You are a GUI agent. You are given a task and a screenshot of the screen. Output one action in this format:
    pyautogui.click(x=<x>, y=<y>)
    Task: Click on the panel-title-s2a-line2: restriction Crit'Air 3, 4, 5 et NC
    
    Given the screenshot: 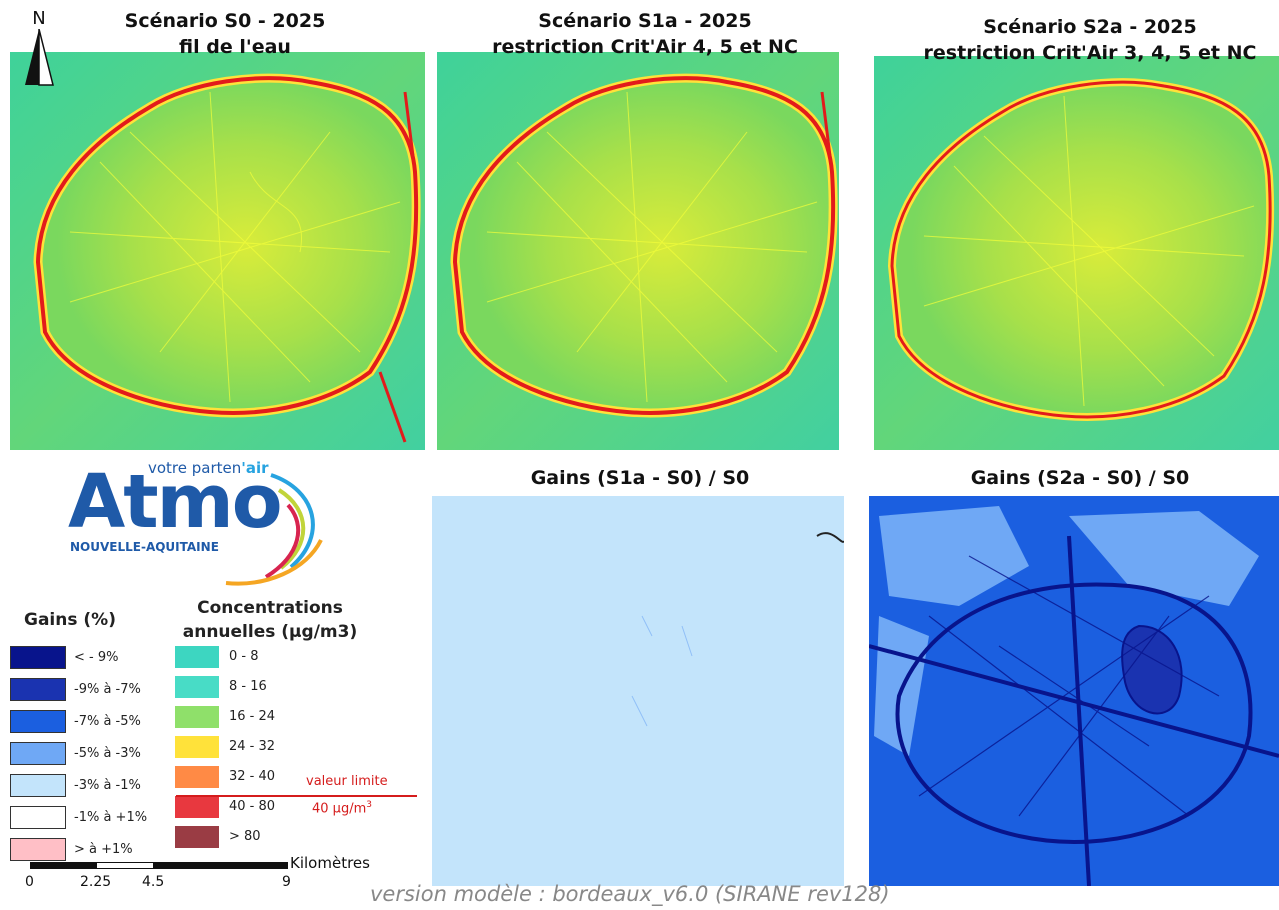 What is the action you would take?
    pyautogui.click(x=1090, y=53)
    